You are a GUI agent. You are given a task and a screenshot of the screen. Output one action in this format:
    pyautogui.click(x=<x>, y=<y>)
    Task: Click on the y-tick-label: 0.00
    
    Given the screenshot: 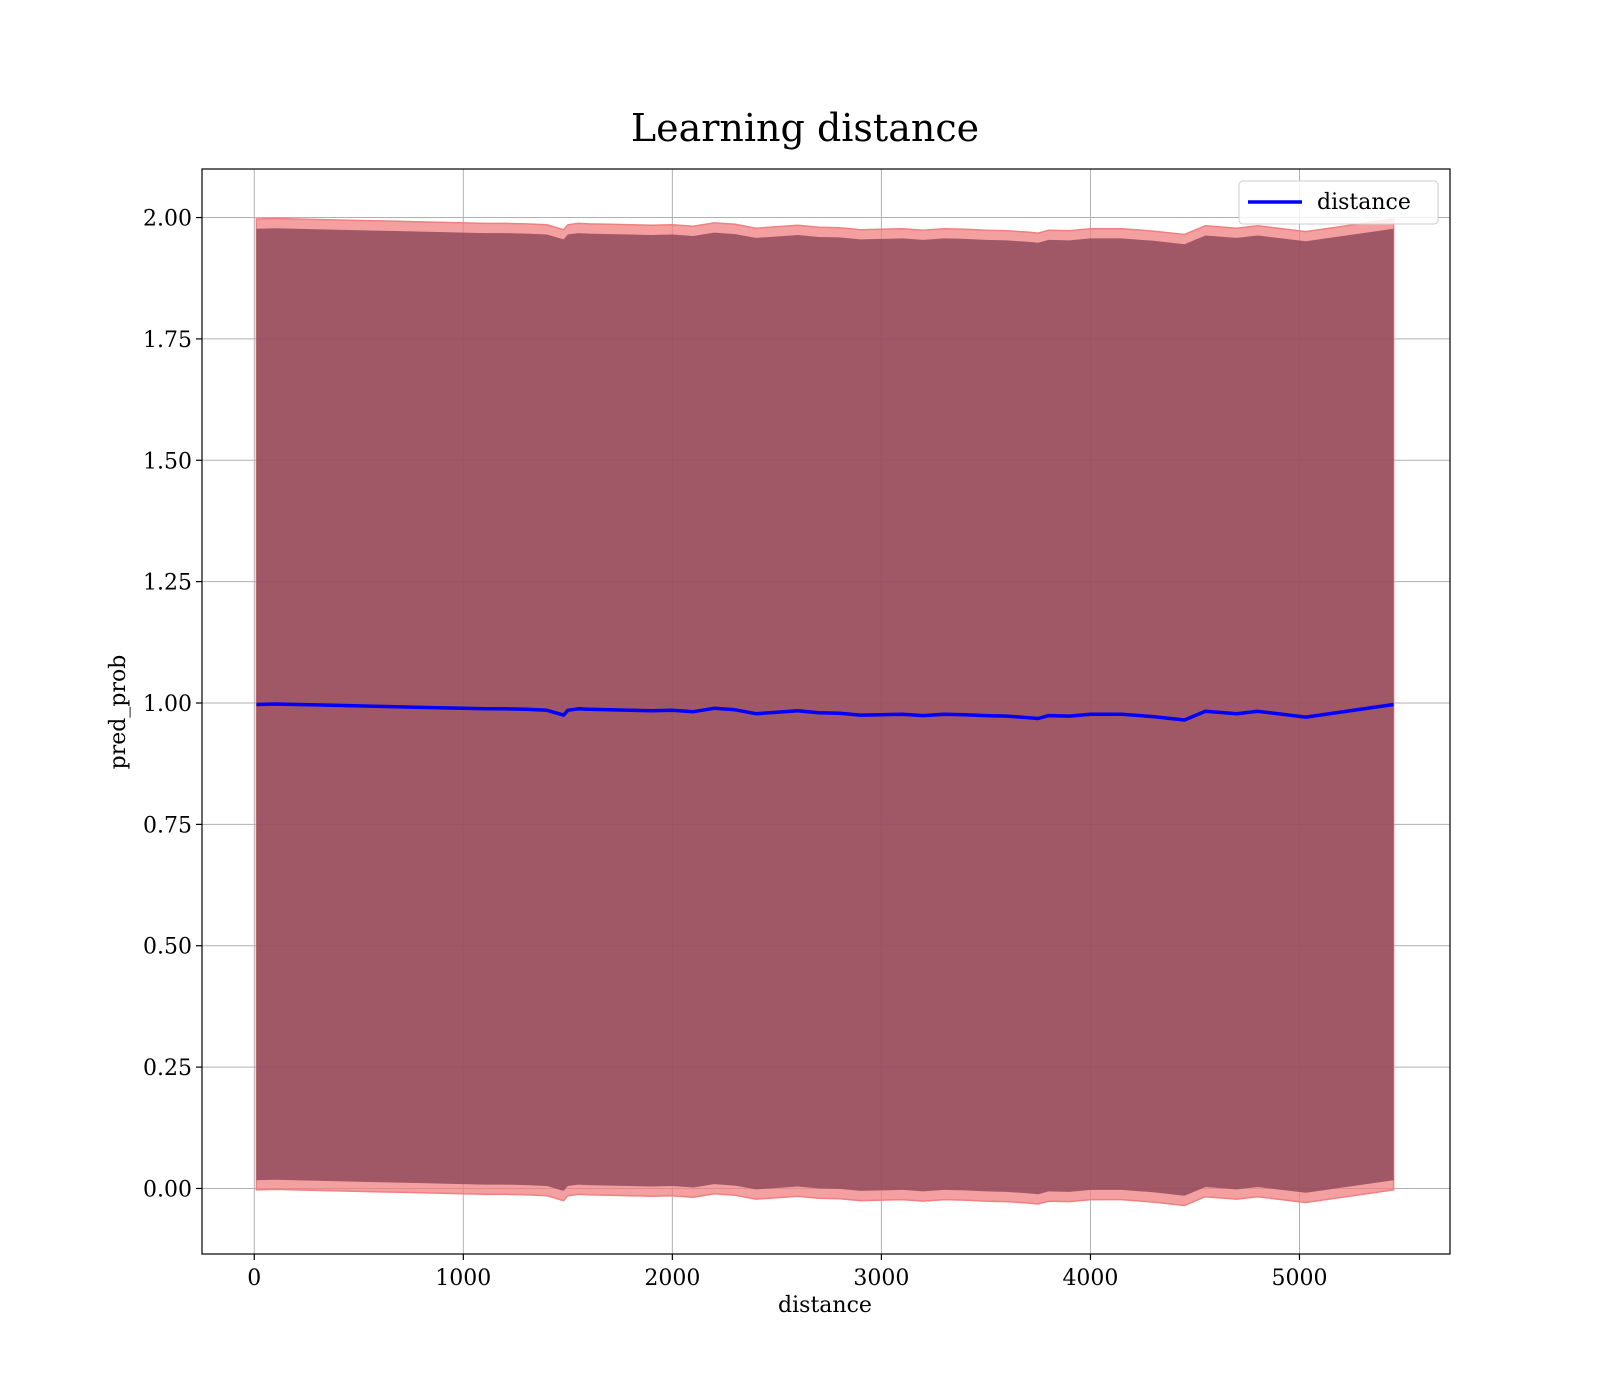 What is the action you would take?
    pyautogui.click(x=167, y=1189)
    